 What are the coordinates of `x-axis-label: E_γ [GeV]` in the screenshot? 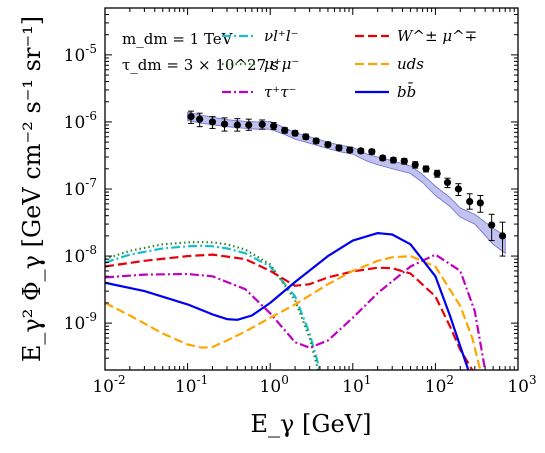 It's located at (311, 424).